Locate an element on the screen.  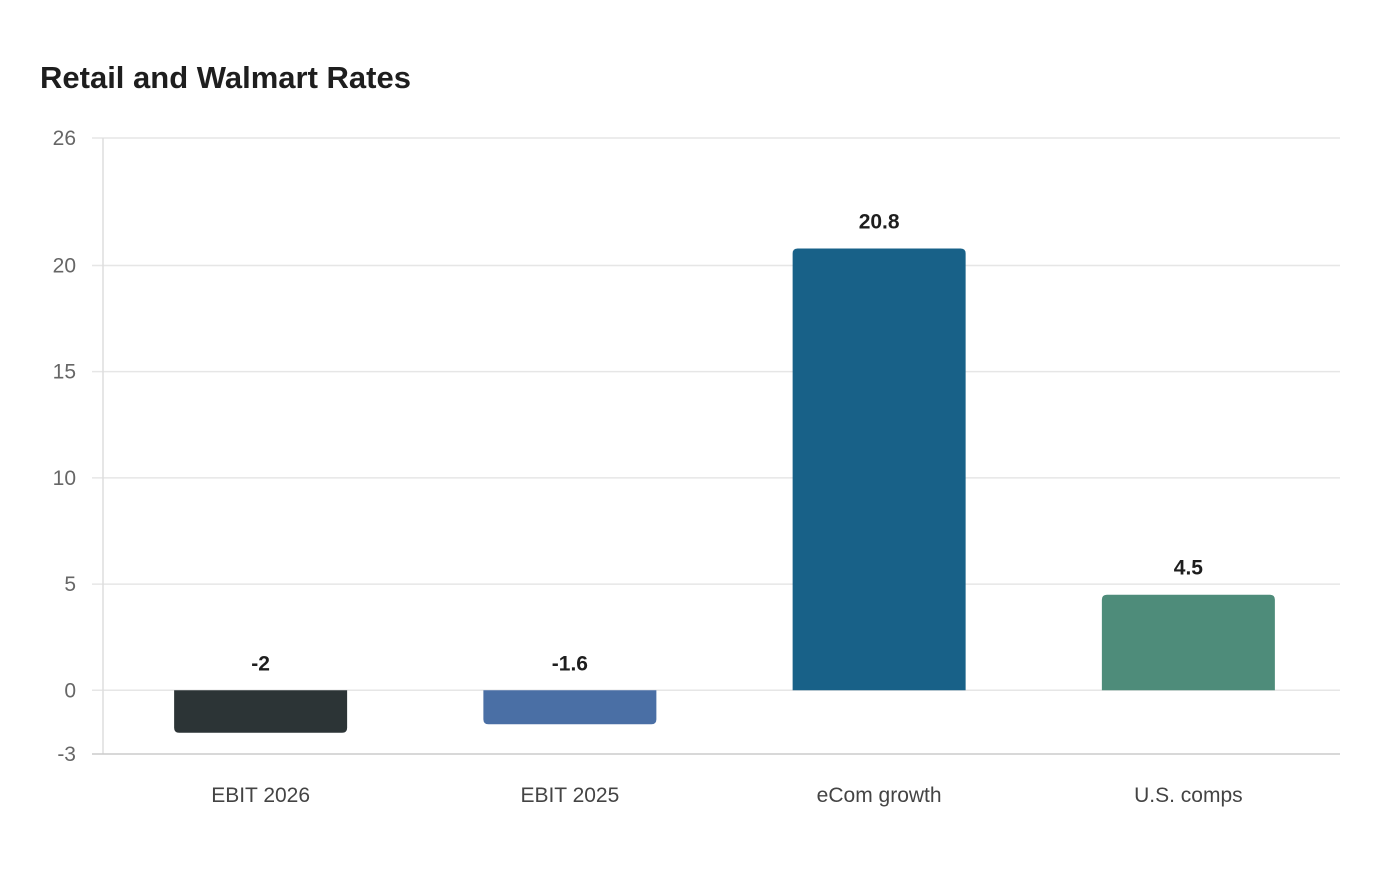
y-tick-label: 10 is located at coordinates (64, 478).